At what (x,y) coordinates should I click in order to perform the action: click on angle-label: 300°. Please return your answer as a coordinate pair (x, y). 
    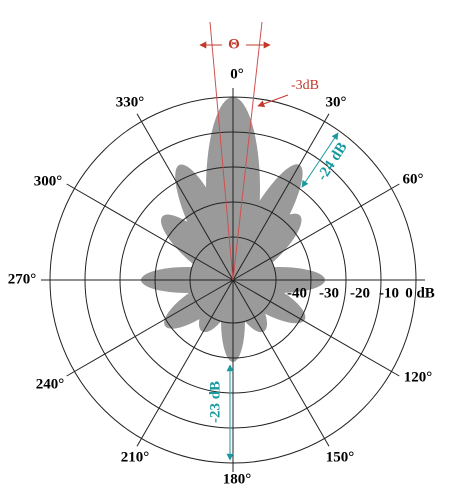
    Looking at the image, I should click on (48, 181).